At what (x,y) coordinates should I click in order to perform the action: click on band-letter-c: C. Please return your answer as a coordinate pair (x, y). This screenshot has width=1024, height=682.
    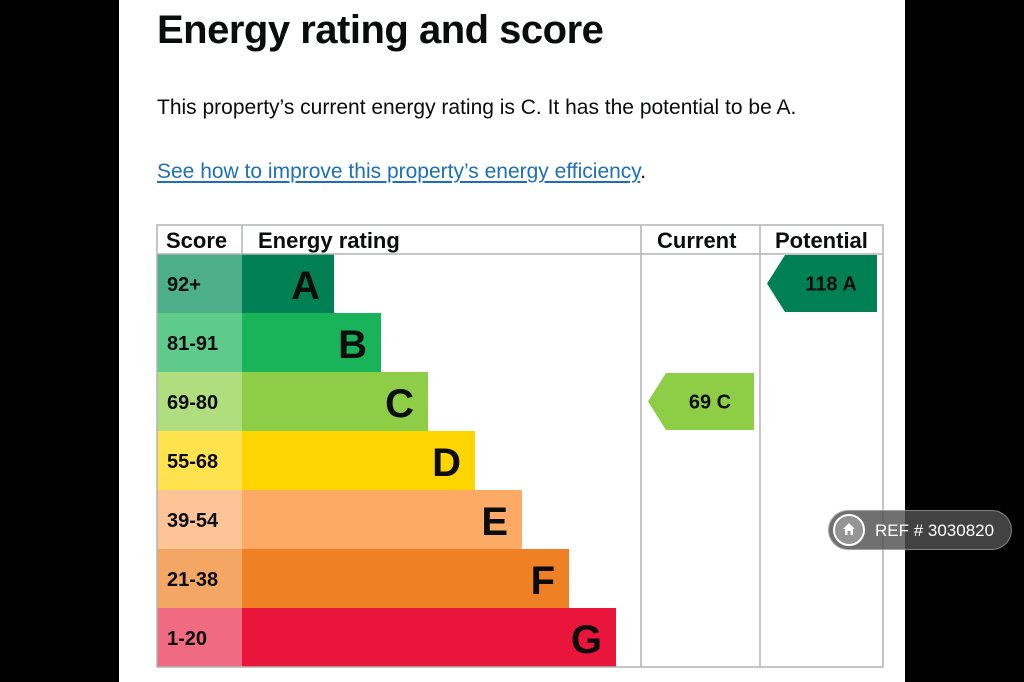
    Looking at the image, I should click on (399, 404).